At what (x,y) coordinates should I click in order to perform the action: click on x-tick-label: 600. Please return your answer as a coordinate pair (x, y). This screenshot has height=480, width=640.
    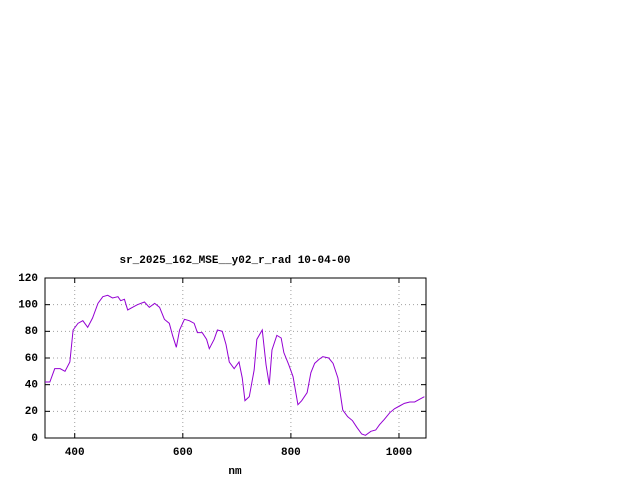
    Looking at the image, I should click on (183, 453).